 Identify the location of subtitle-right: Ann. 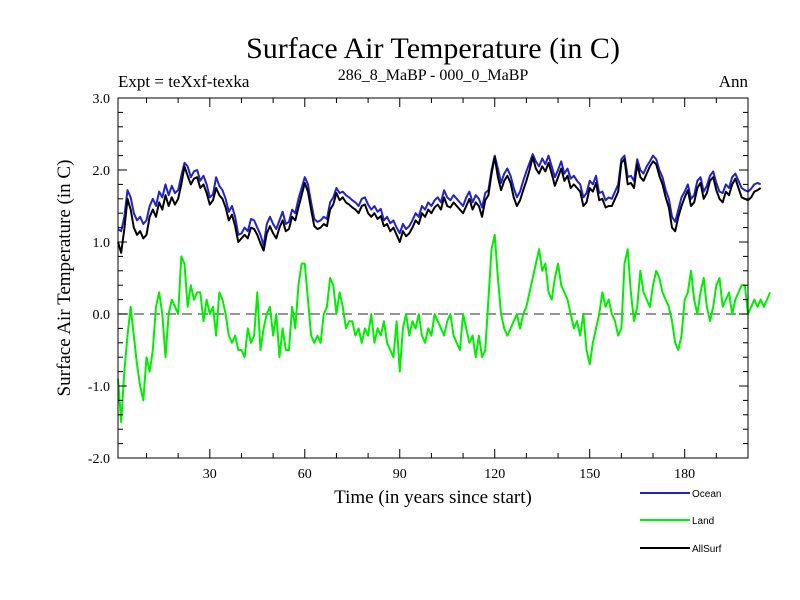
(734, 81).